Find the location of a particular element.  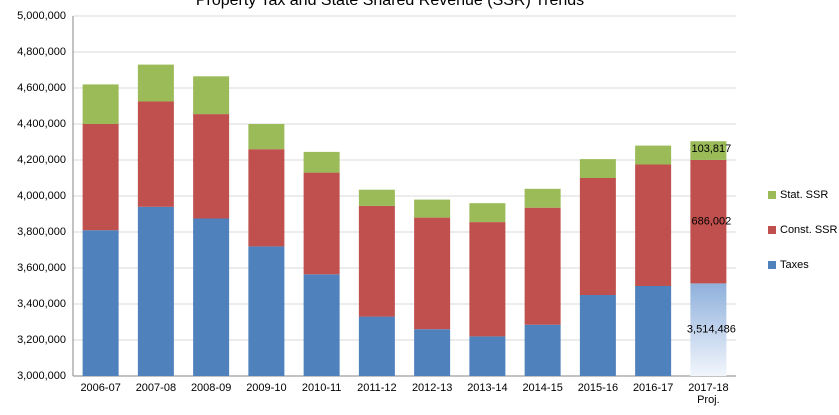

y-tick-label: 3,600,000 is located at coordinates (41, 268).